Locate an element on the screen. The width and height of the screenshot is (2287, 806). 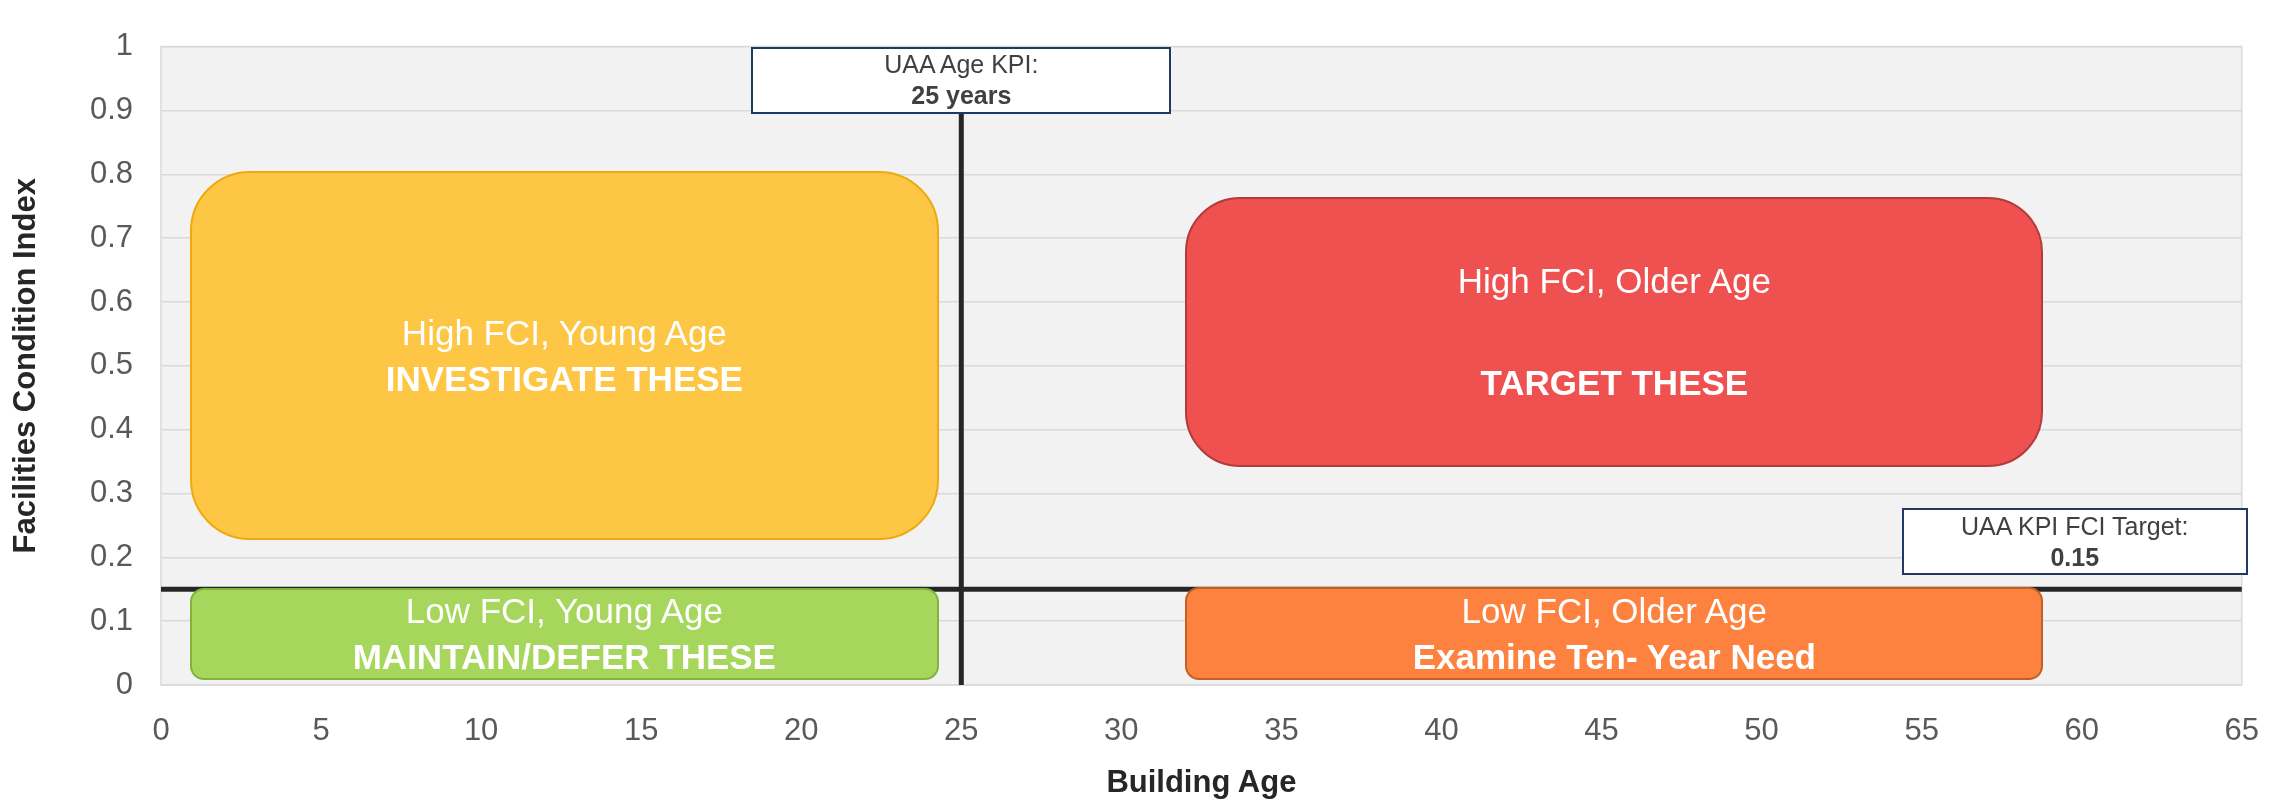
x-tick-label: 20 is located at coordinates (801, 730).